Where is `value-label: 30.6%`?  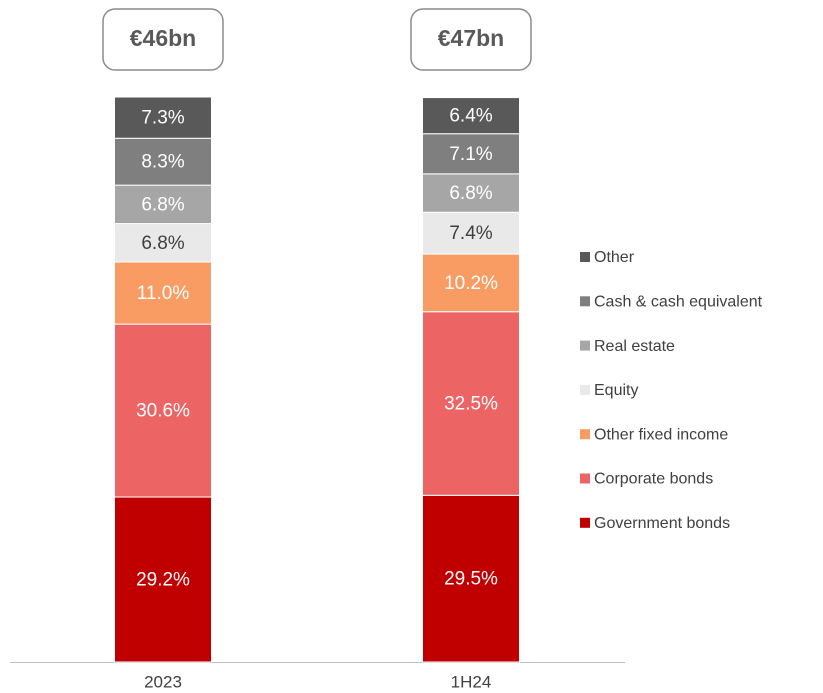 value-label: 30.6% is located at coordinates (163, 411).